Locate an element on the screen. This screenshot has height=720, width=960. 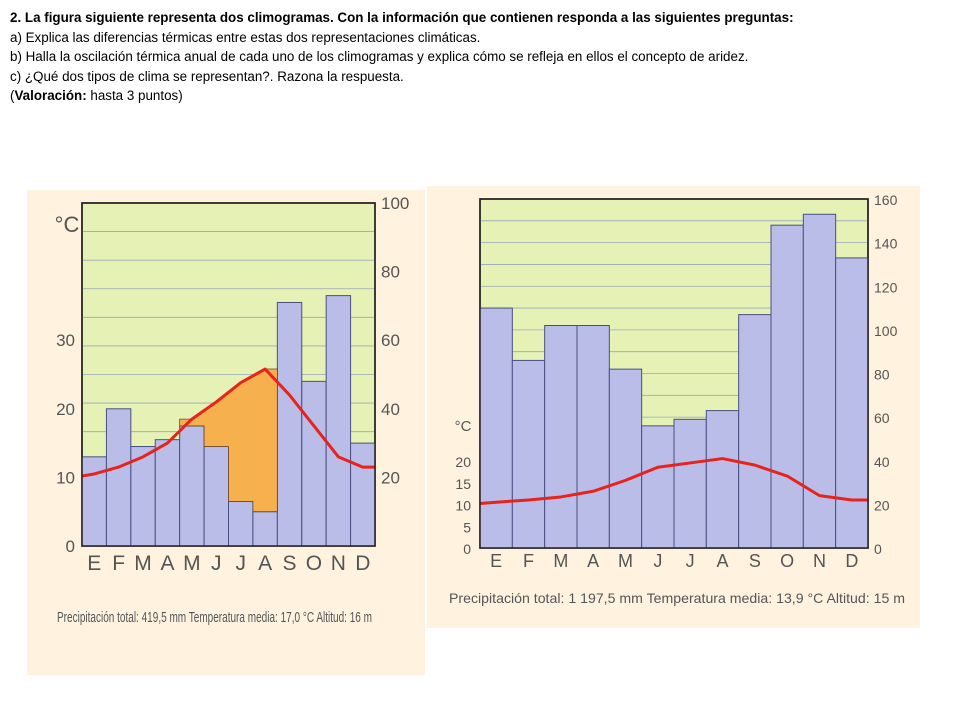
precip-tick-0: 0 is located at coordinates (878, 549).